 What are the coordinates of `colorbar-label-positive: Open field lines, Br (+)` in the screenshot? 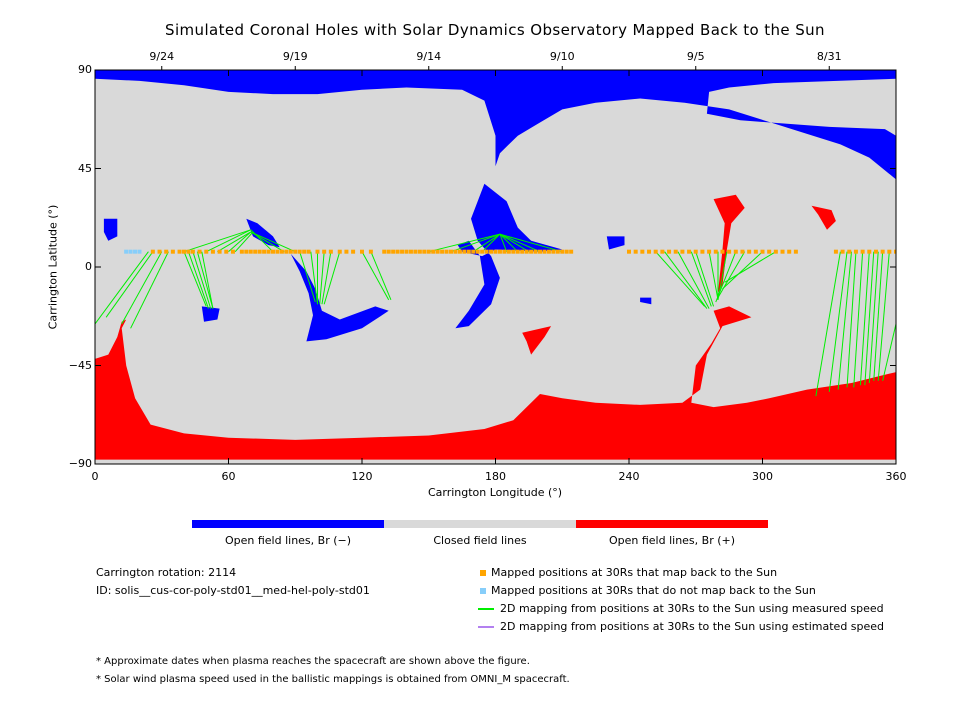 It's located at (672, 540).